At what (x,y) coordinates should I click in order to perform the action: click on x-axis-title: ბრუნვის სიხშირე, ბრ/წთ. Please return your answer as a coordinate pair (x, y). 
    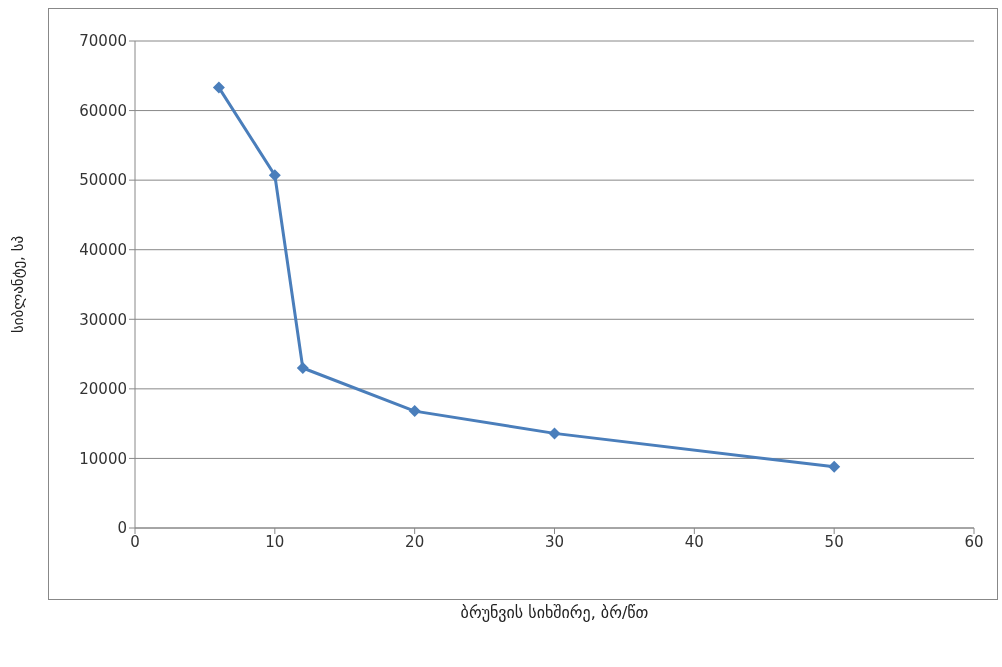
    Looking at the image, I should click on (554, 612).